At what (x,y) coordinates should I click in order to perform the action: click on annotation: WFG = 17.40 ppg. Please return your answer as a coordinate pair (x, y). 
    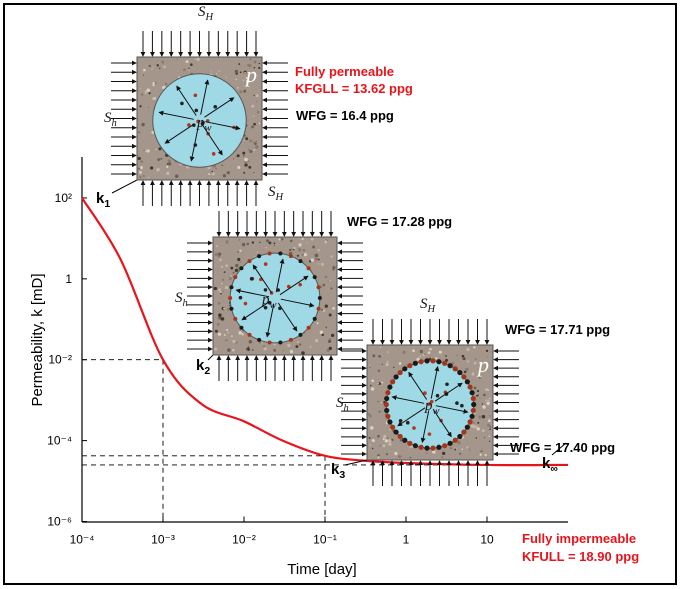
    Looking at the image, I should click on (562, 447).